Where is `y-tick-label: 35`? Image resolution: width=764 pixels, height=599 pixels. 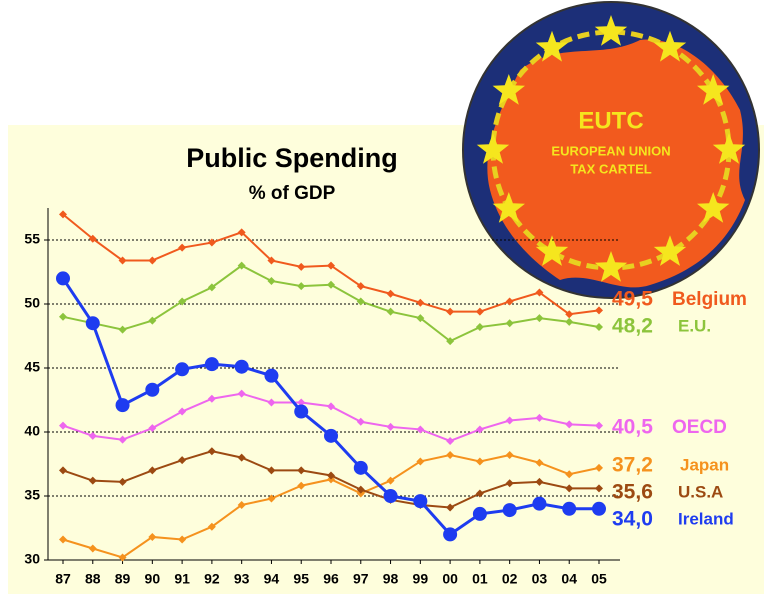
y-tick-label: 35 is located at coordinates (32, 495).